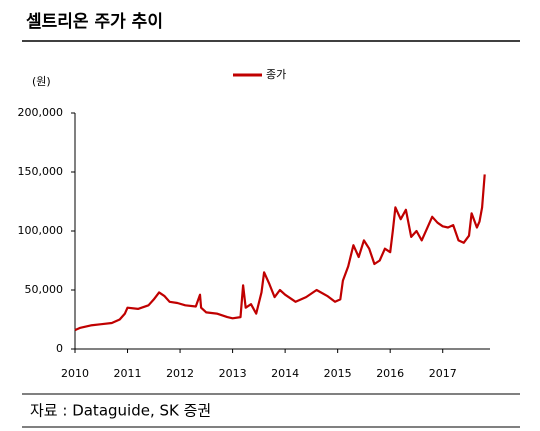 Image resolution: width=540 pixels, height=431 pixels. What do you see at coordinates (390, 373) in the screenshot?
I see `x-tick-label: 2016` at bounding box center [390, 373].